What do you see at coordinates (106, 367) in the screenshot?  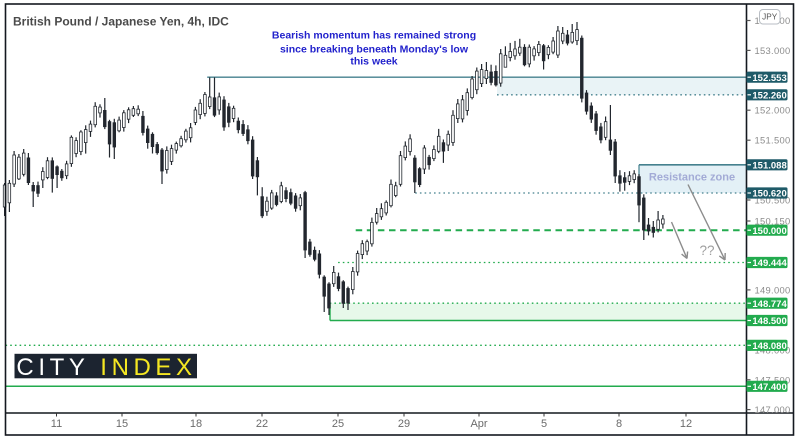 I see `svg-text: CITY INDEX` at bounding box center [106, 367].